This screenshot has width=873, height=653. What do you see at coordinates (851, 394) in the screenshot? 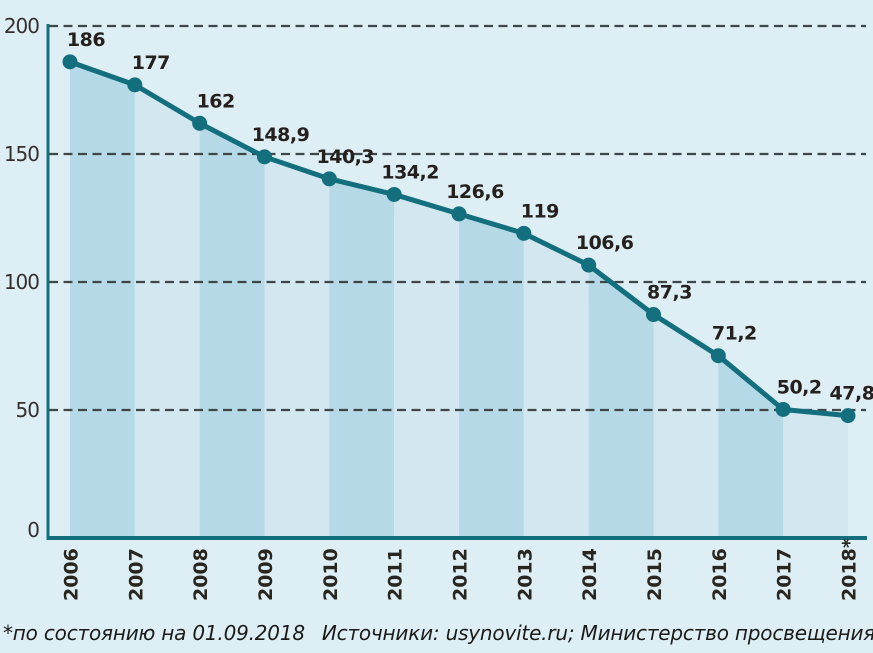
I see `value-label: 47,8` at bounding box center [851, 394].